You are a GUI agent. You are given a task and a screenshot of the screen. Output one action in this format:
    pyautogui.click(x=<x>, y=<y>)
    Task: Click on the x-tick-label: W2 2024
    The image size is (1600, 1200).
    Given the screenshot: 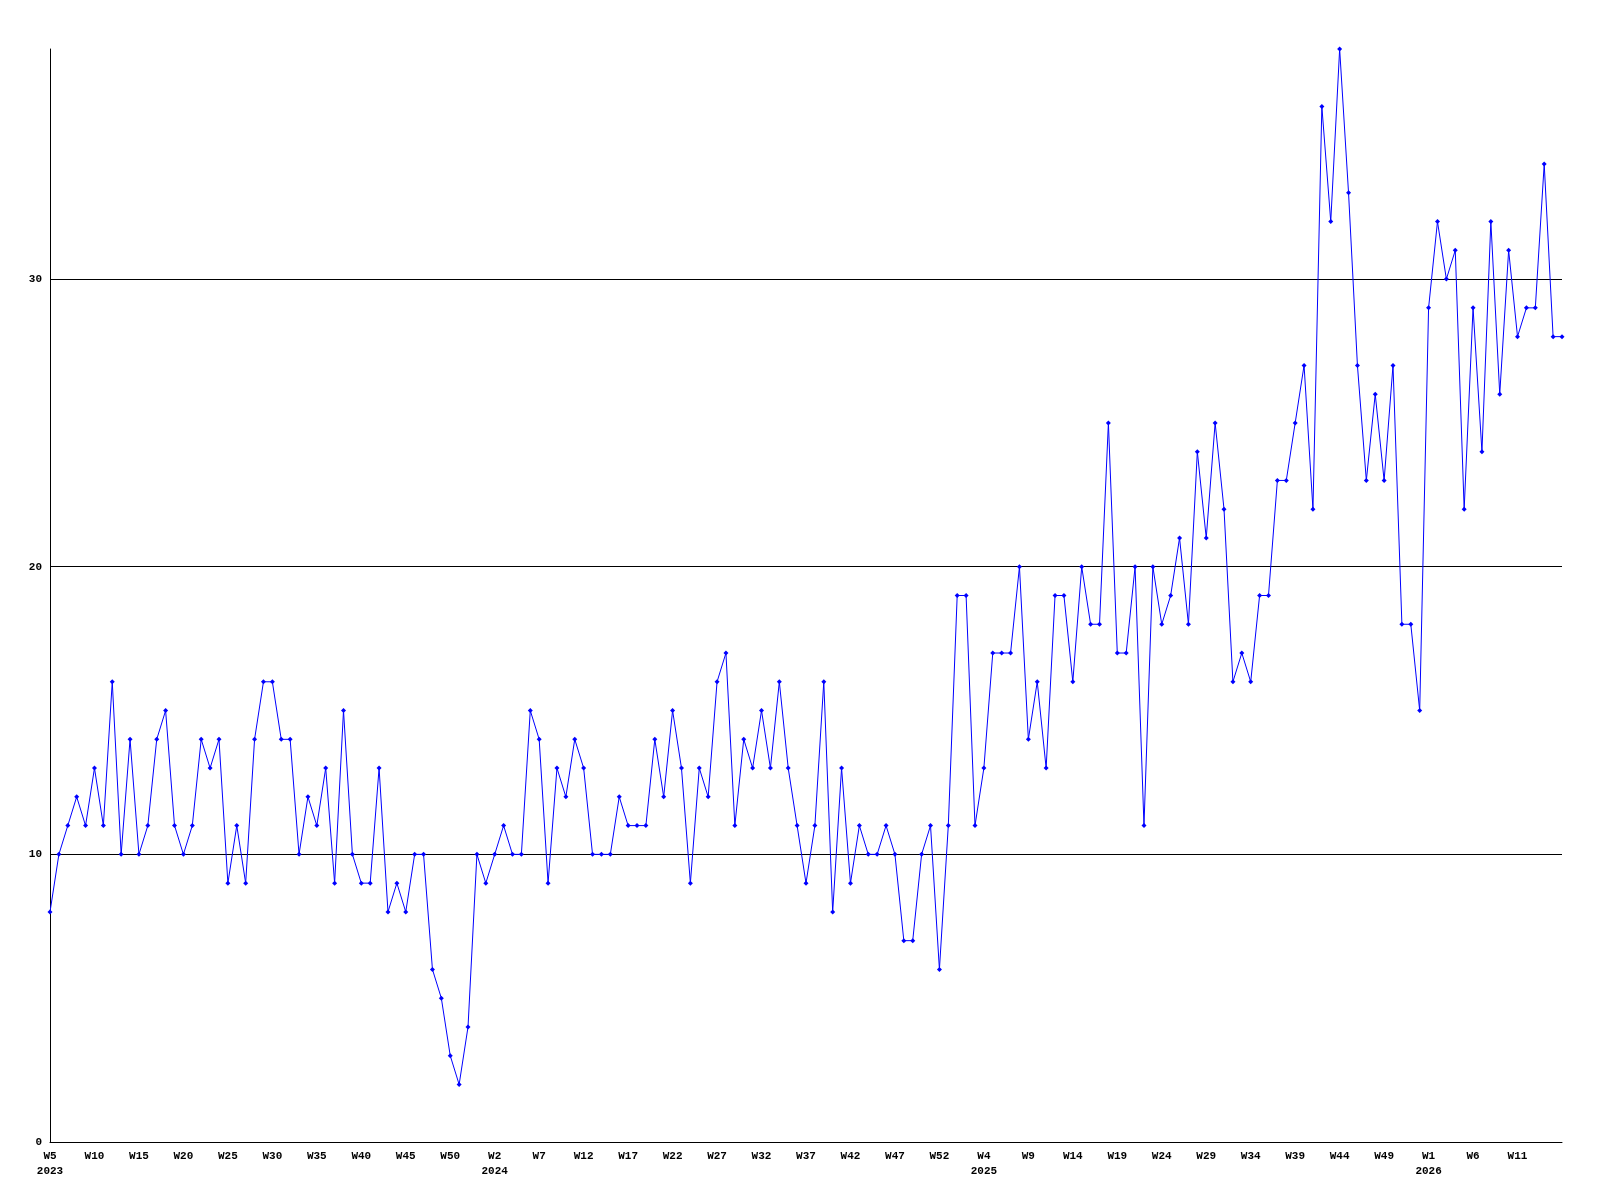 What is the action you would take?
    pyautogui.click(x=495, y=1163)
    